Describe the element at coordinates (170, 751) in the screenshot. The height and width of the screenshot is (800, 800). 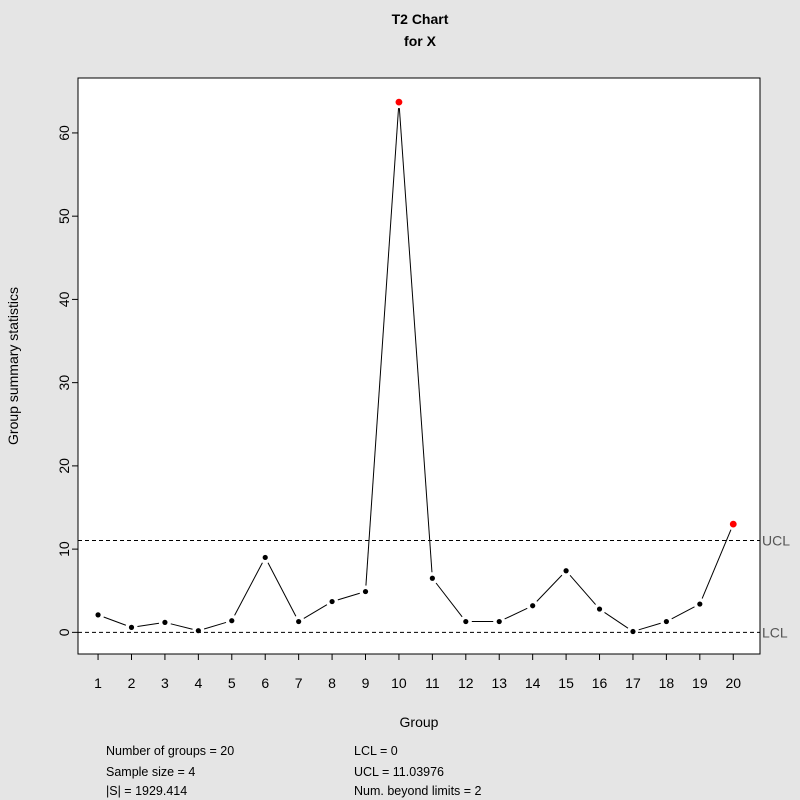
I see `stat-number-of-groups: Number of groups = 20` at that location.